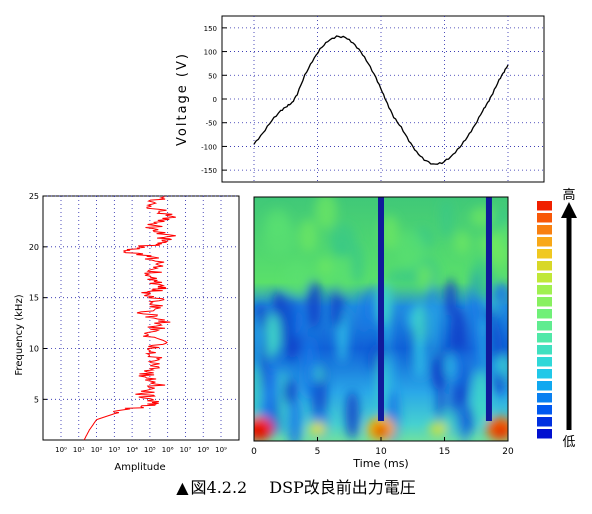 This screenshot has height=514, width=592. Describe the element at coordinates (569, 210) in the screenshot. I see `colorbar-arrow-head-icon` at that location.